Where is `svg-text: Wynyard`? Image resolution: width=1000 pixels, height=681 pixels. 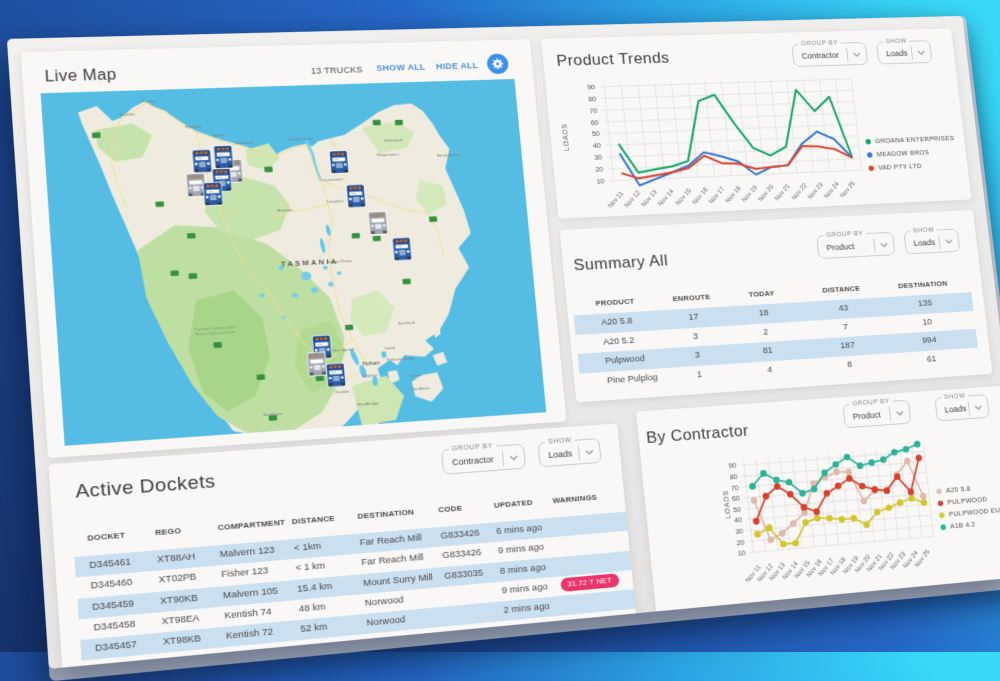
svg-text: Wynyard is located at coordinates (192, 125).